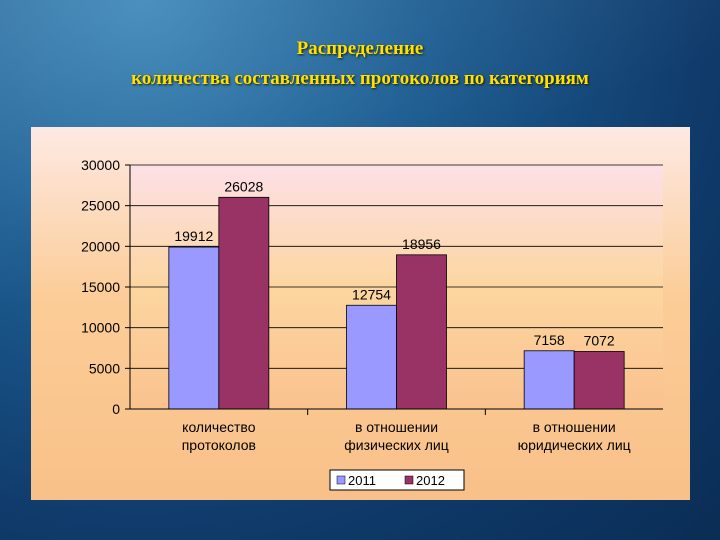 Image resolution: width=720 pixels, height=540 pixels. I want to click on legend-swatch-2011, so click(341, 480).